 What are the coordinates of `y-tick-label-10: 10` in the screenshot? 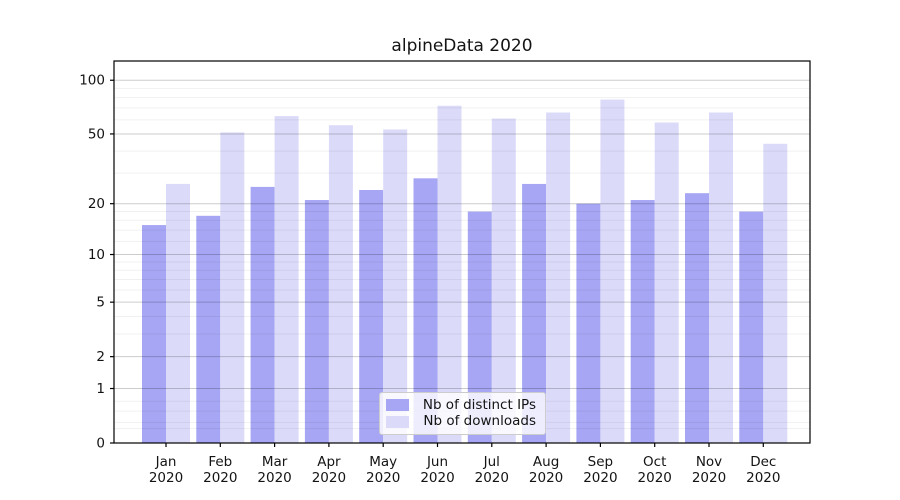 It's located at (96, 255).